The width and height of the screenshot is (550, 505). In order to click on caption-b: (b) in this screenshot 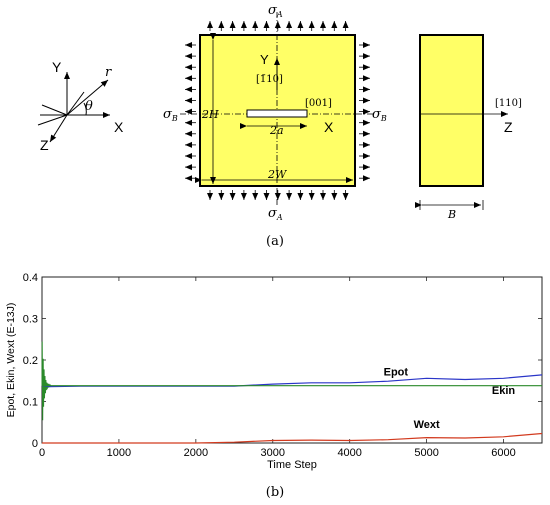, I will do `click(275, 492)`.